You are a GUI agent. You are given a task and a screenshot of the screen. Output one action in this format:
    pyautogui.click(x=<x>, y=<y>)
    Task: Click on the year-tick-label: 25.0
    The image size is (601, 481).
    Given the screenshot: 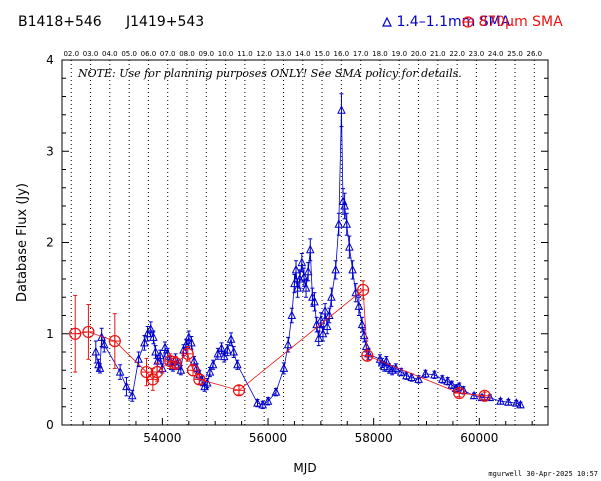 What is the action you would take?
    pyautogui.click(x=515, y=54)
    